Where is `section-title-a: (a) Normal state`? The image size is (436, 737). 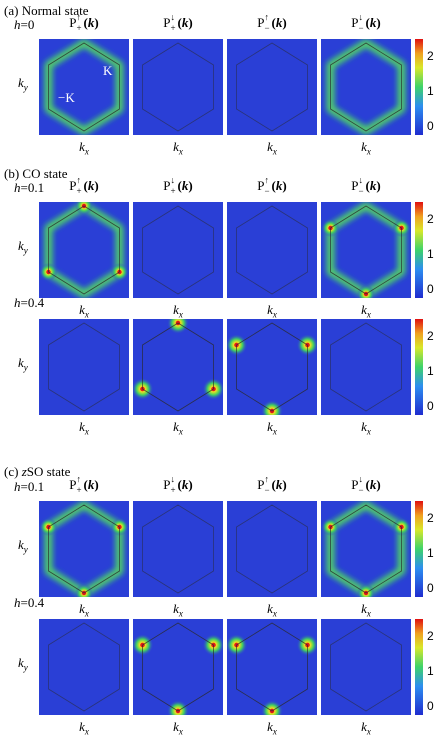 section-title-a: (a) Normal state is located at coordinates (46, 11).